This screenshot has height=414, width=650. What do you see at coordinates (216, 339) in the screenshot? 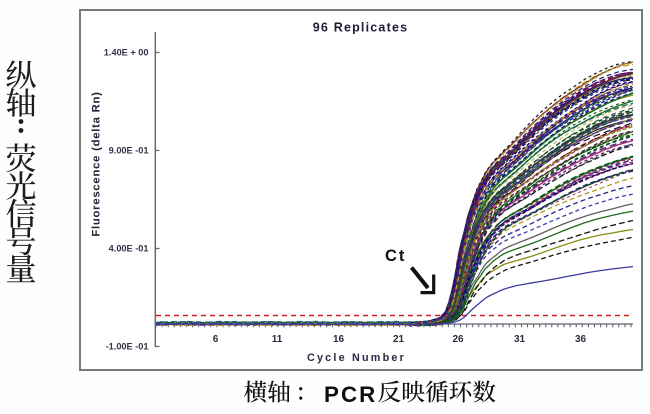
I see `svg-text: 6` at bounding box center [216, 339].